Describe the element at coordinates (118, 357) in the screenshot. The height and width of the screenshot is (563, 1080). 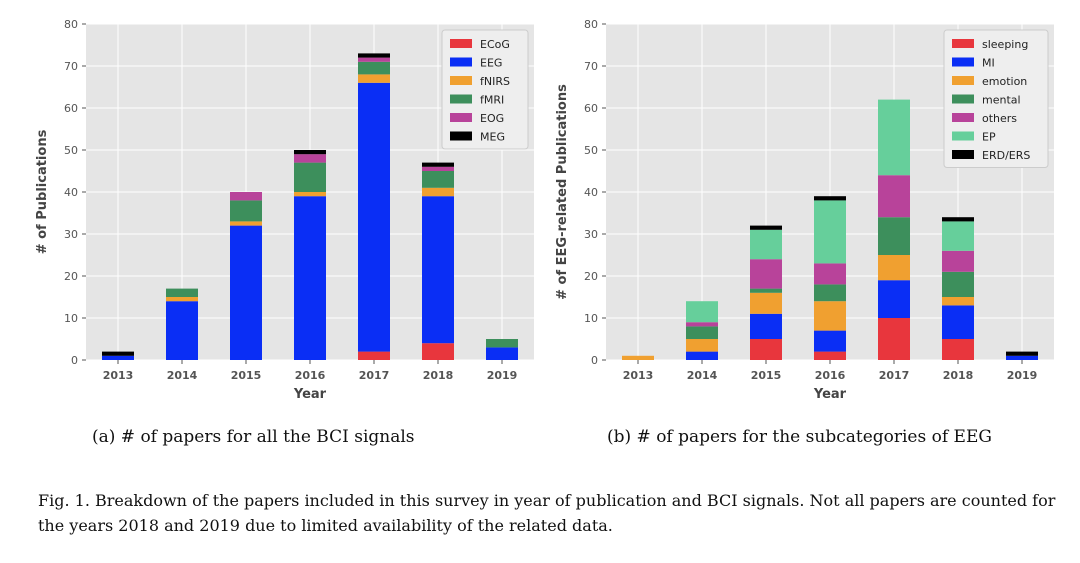
I see `bar-eeg-2013` at that location.